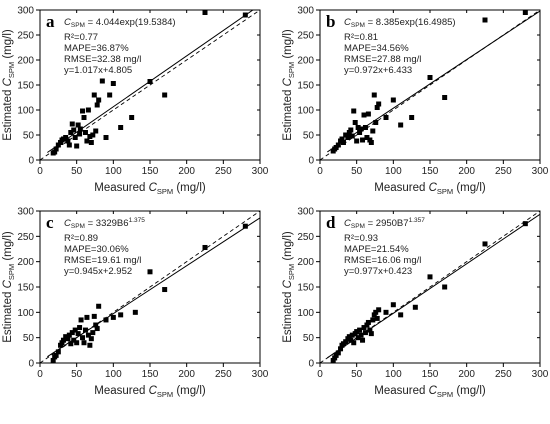 This screenshot has height=424, width=550. Describe the element at coordinates (305, 61) in the screenshot. I see `y-tick-label: 200` at that location.